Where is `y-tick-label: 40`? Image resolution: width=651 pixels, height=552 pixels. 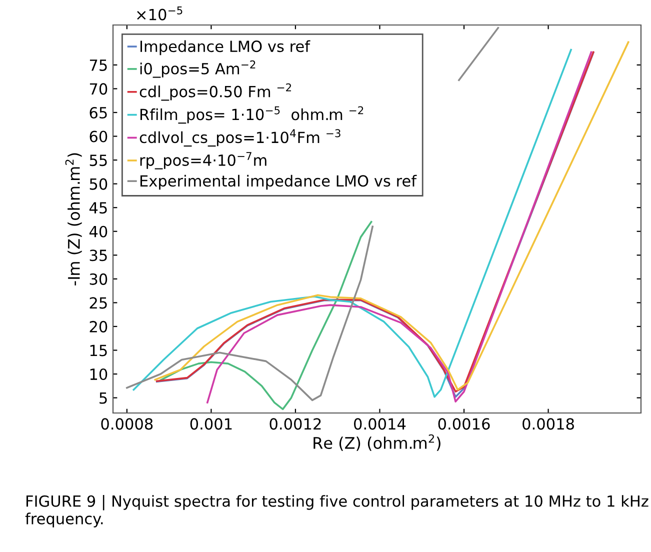 y-tick-label: 40 is located at coordinates (98, 232).